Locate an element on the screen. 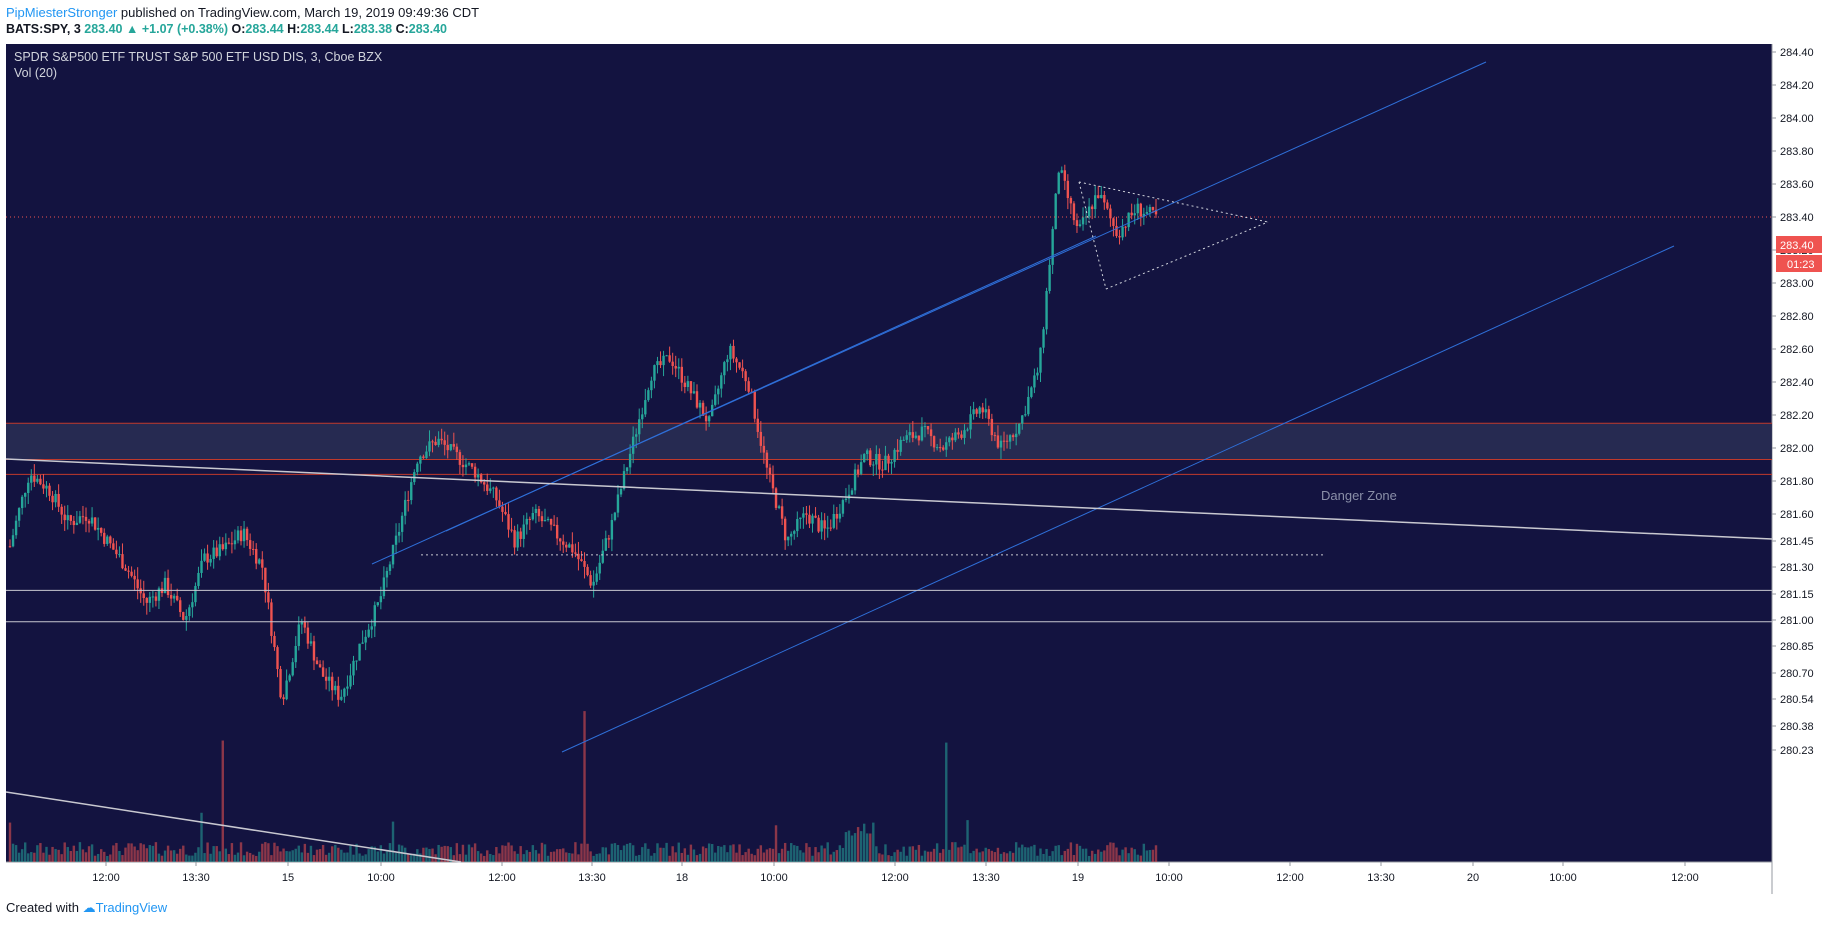 Image resolution: width=1828 pixels, height=927 pixels. countdown-tag is located at coordinates (1799, 263).